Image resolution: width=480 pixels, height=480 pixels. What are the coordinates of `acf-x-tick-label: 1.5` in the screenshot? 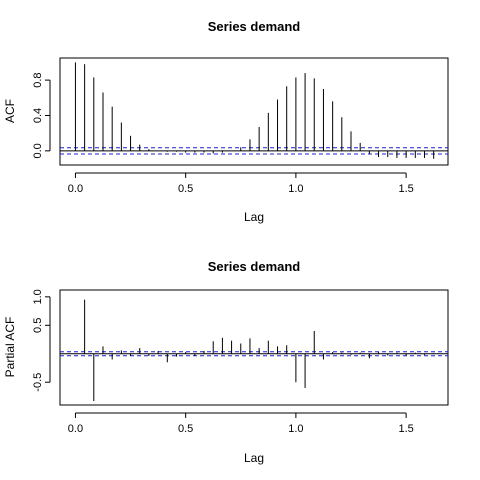 It's located at (405, 189).